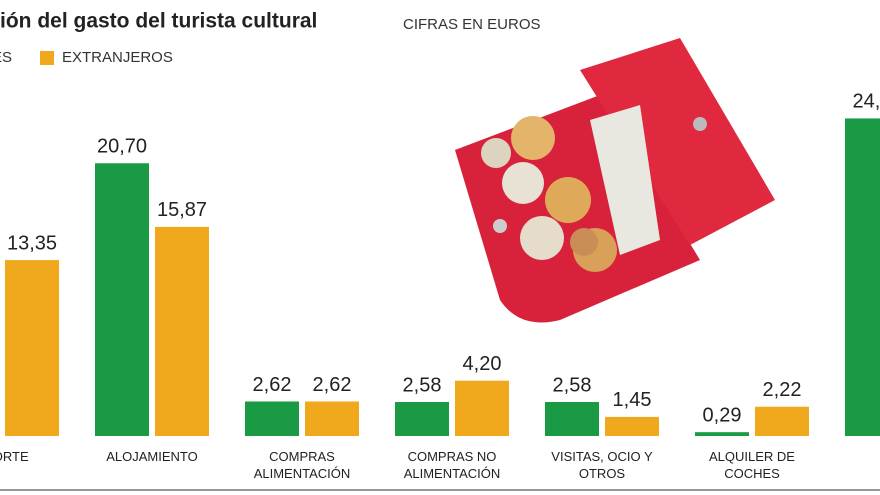  What do you see at coordinates (472, 24) in the screenshot?
I see `chart-subtitle: CIFRAS EN EUROS` at bounding box center [472, 24].